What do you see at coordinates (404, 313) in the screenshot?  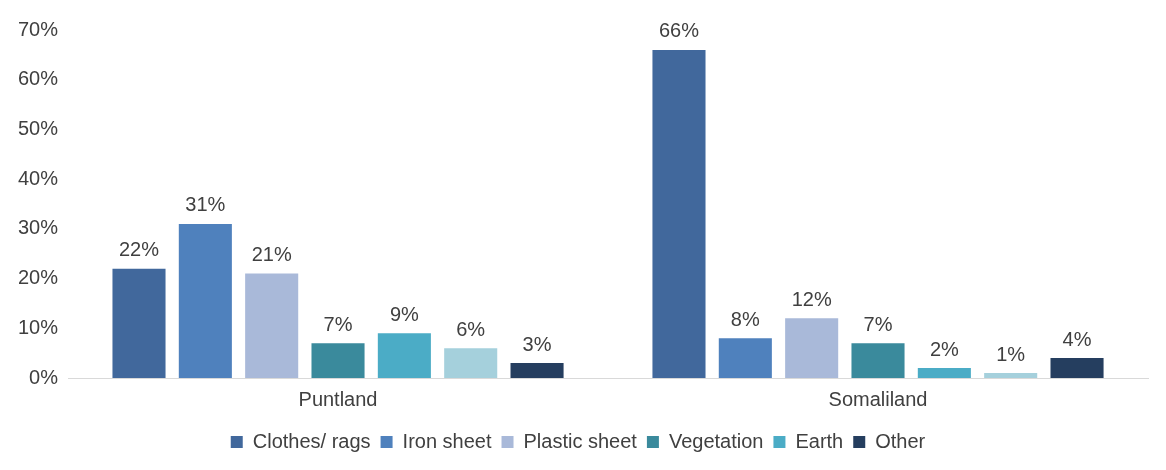 I see `data-label: 9%` at bounding box center [404, 313].